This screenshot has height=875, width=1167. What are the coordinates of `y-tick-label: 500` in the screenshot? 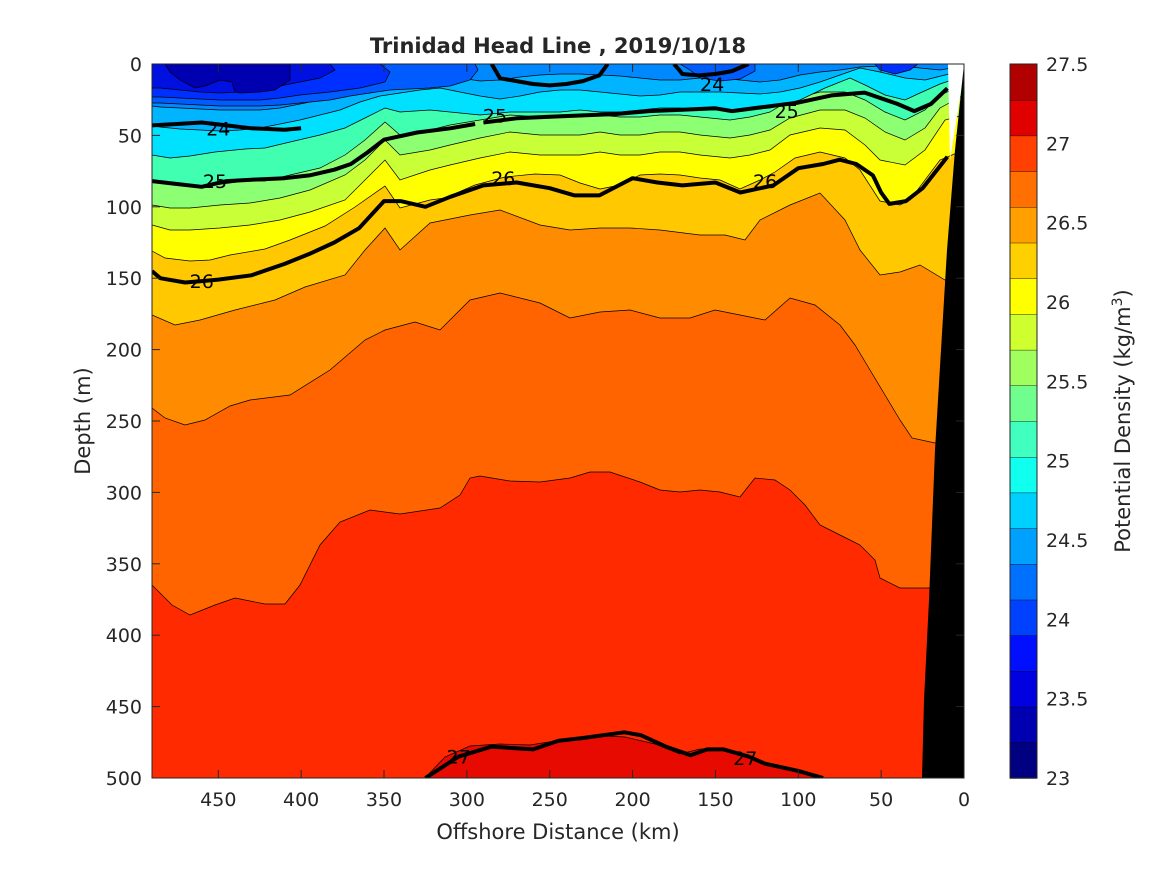 It's located at (124, 779).